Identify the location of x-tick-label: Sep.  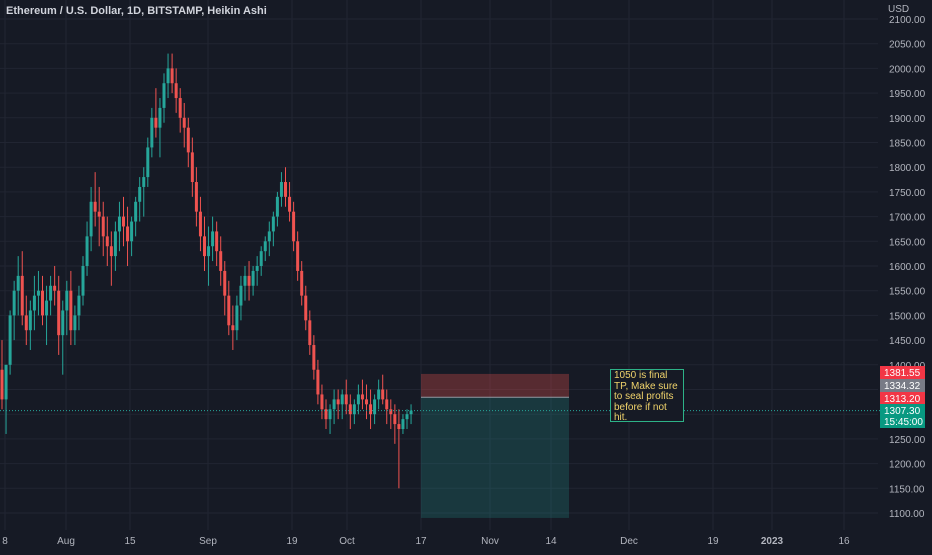
(208, 541).